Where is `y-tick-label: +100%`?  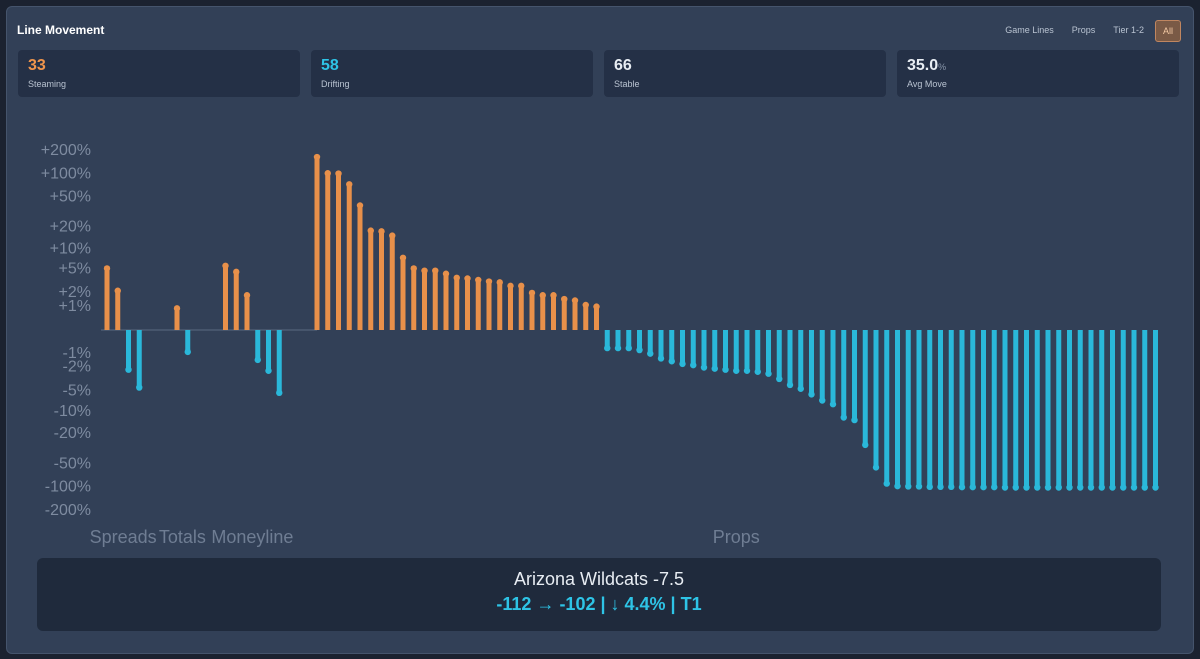
y-tick-label: +100% is located at coordinates (66, 173).